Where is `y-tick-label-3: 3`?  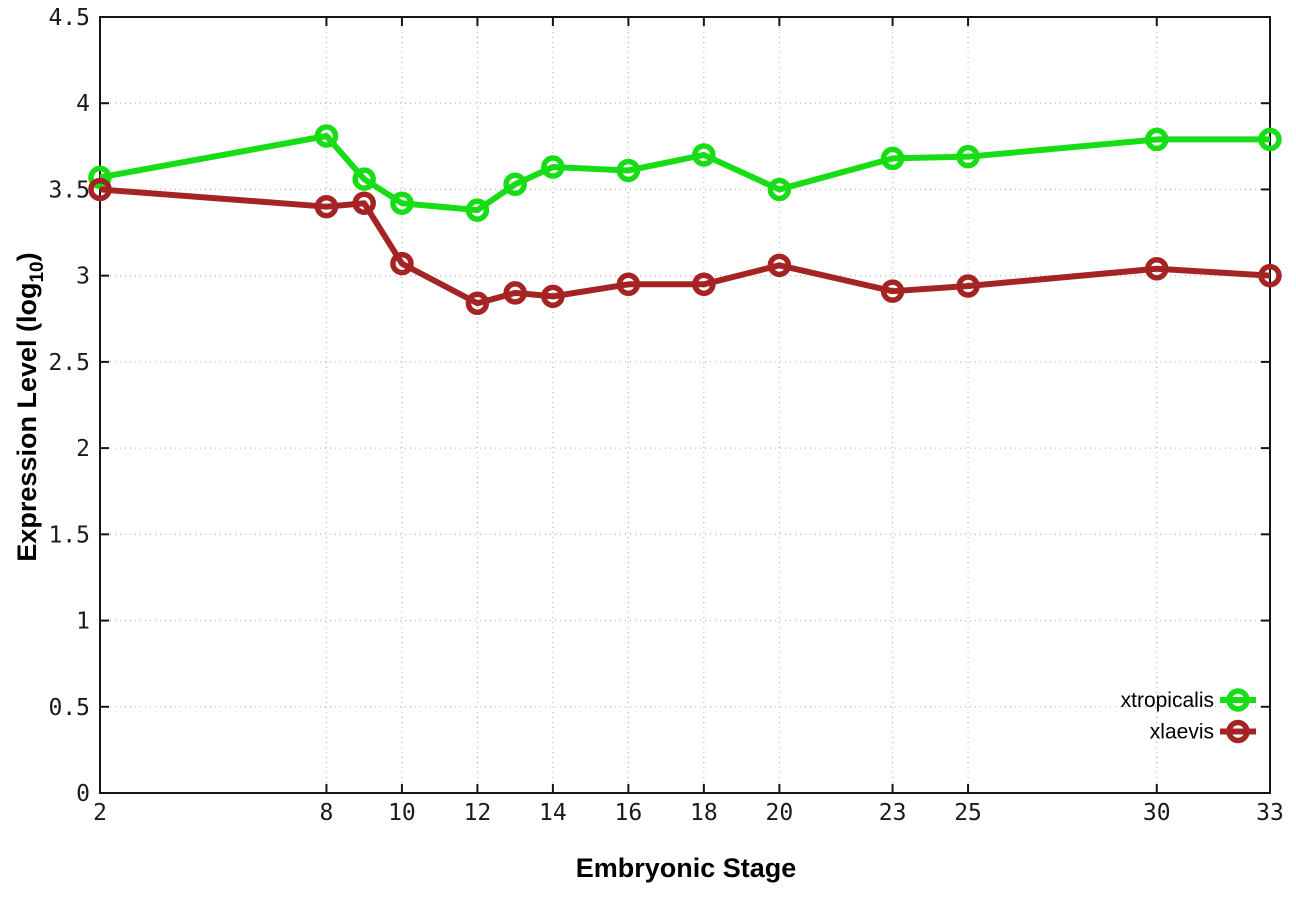
y-tick-label-3: 3 is located at coordinates (83, 277).